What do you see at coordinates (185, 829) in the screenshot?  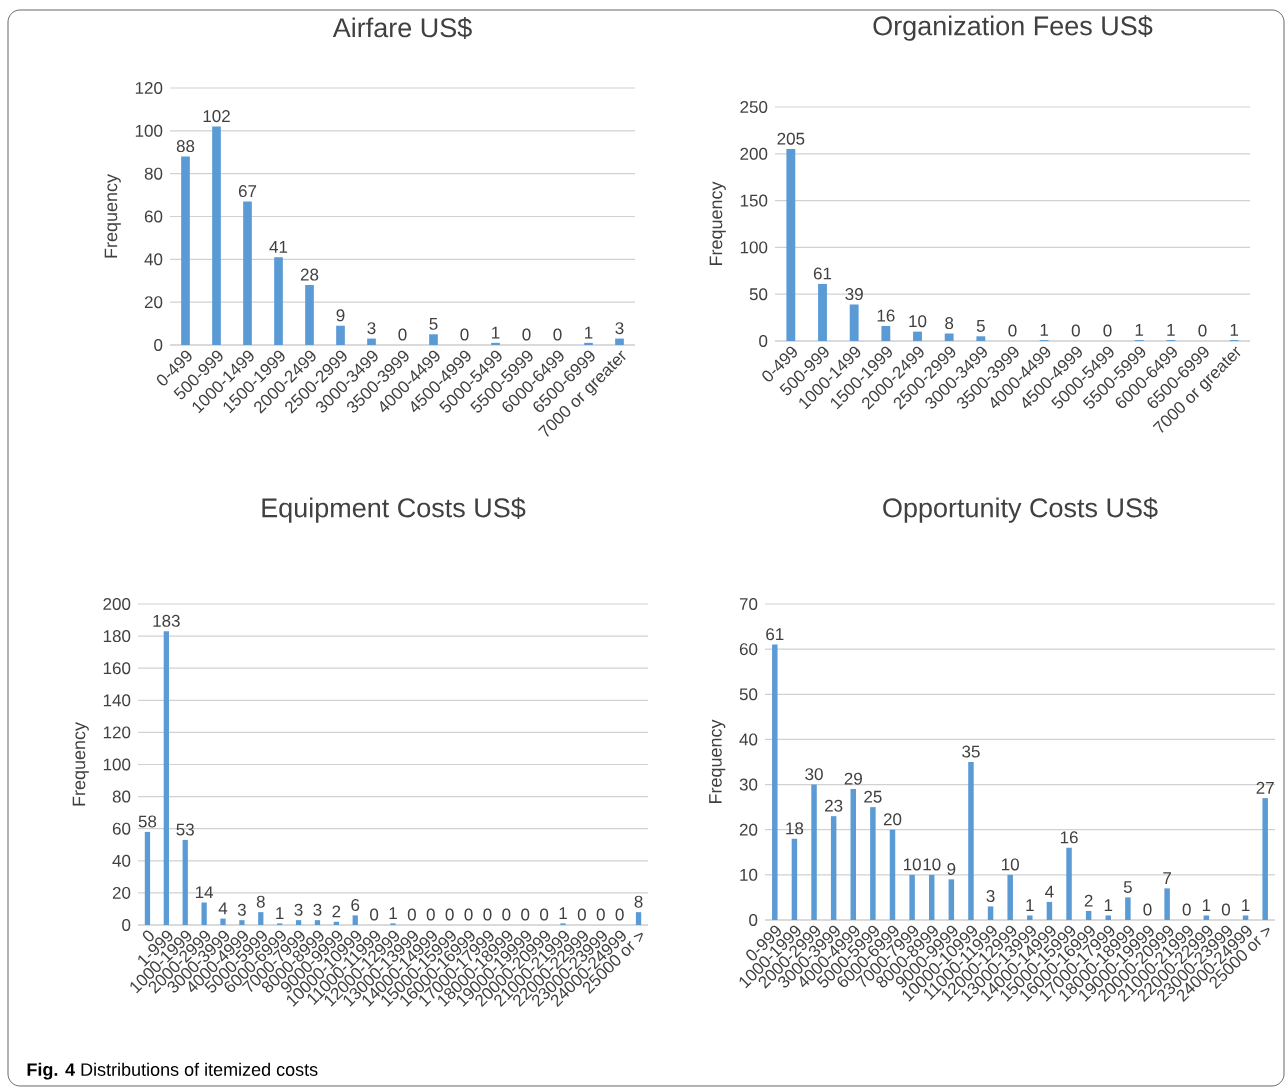 I see `data-label: 53` at bounding box center [185, 829].